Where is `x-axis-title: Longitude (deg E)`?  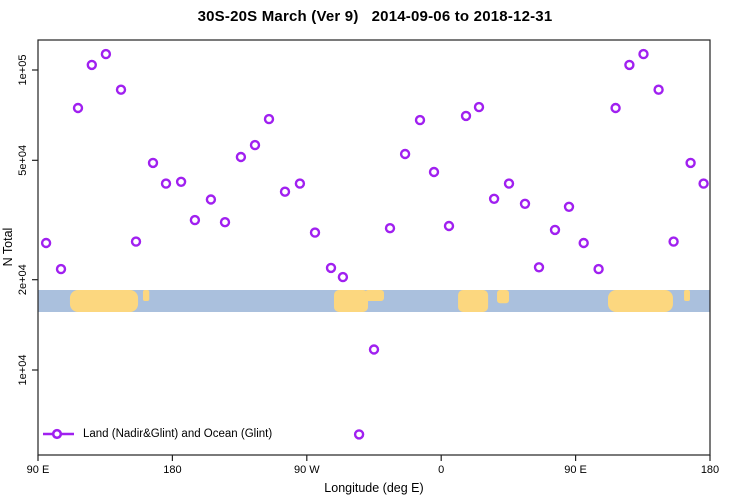
x-axis-title: Longitude (deg E) is located at coordinates (373, 488).